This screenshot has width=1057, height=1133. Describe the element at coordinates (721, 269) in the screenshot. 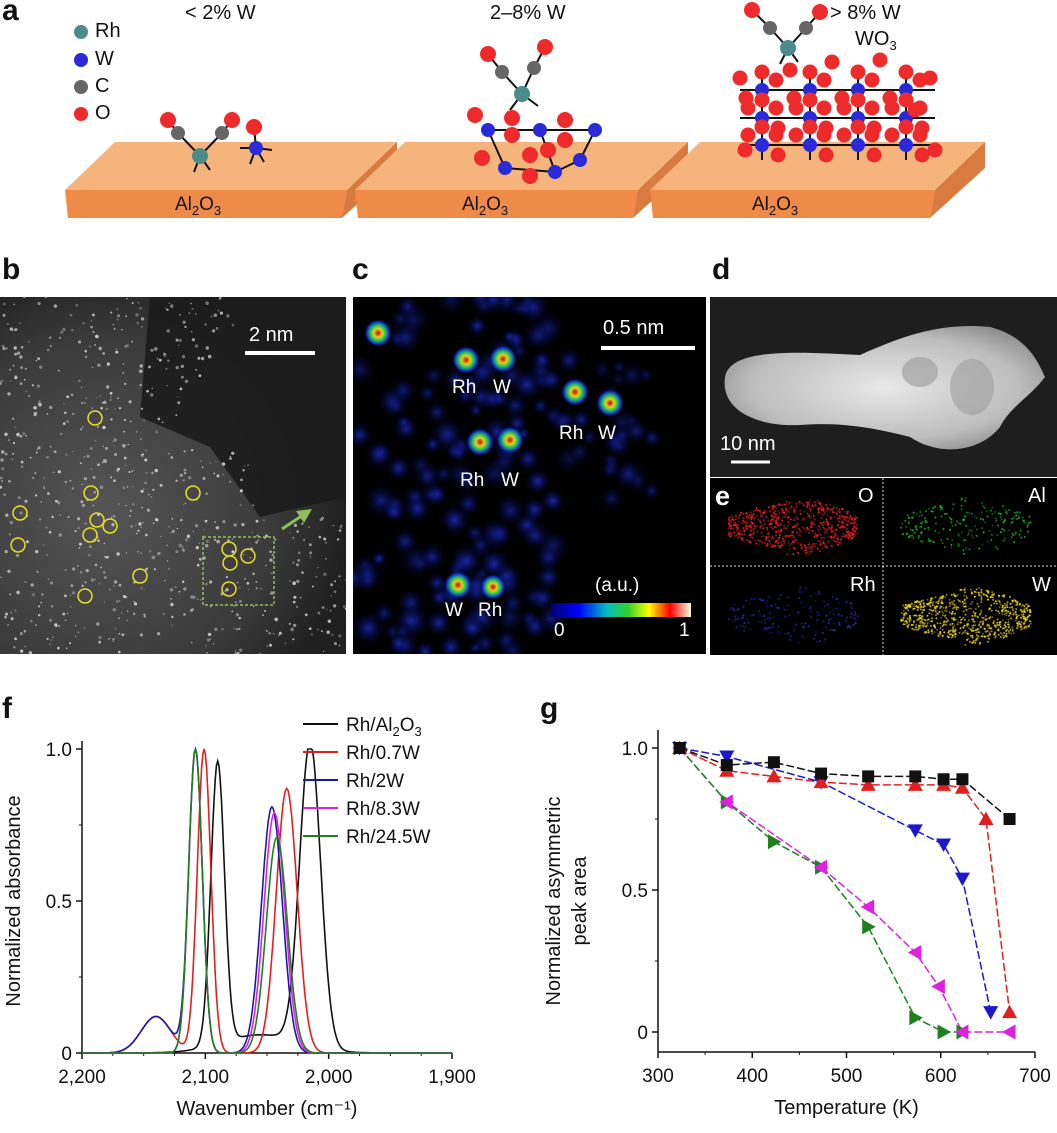

I see `panel-d-label: d` at that location.